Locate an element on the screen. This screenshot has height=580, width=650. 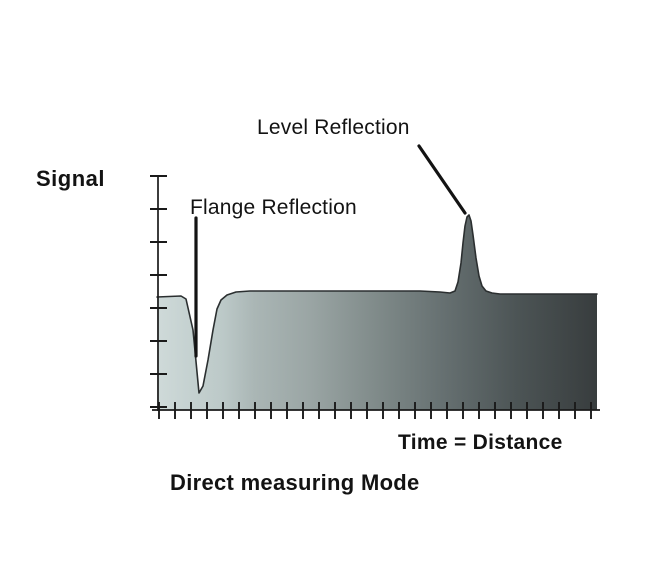
level-reflection-leader-line is located at coordinates (442, 179).